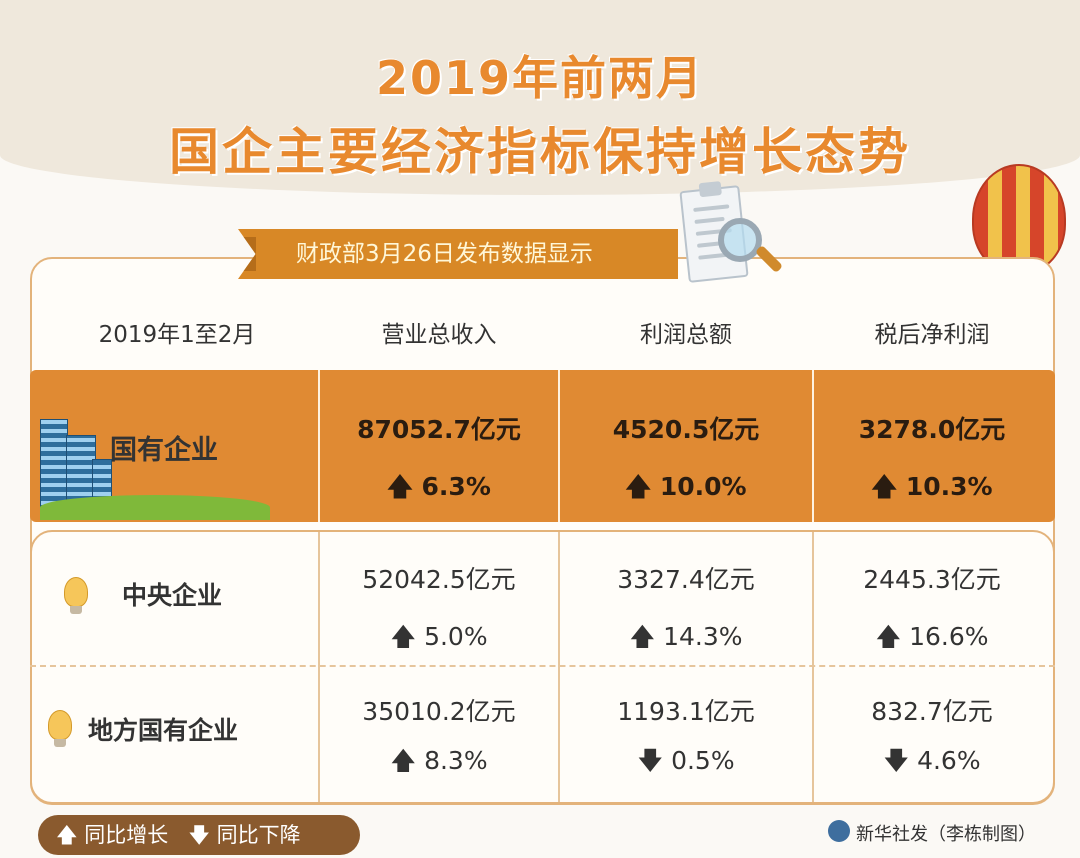 This screenshot has height=858, width=1080. What do you see at coordinates (686, 458) in the screenshot?
I see `cell-profit: 4520.5亿元 🡅 10.0%` at bounding box center [686, 458].